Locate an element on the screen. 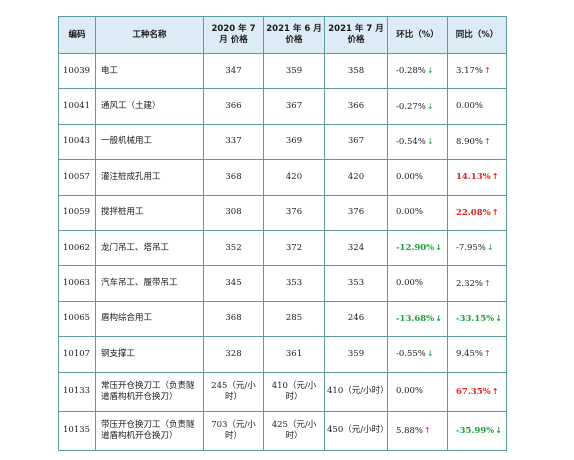  cell-mom: -12.90%↓ is located at coordinates (417, 248).